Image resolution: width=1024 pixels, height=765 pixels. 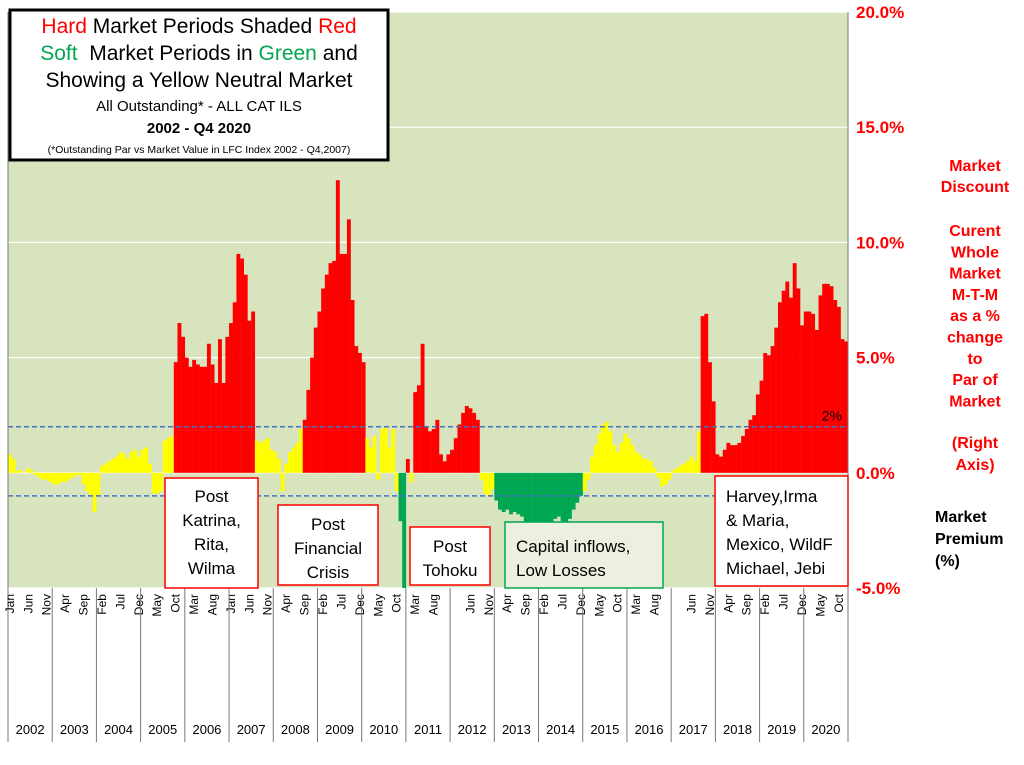 I want to click on title-word: Market Periods in, so click(x=168, y=53).